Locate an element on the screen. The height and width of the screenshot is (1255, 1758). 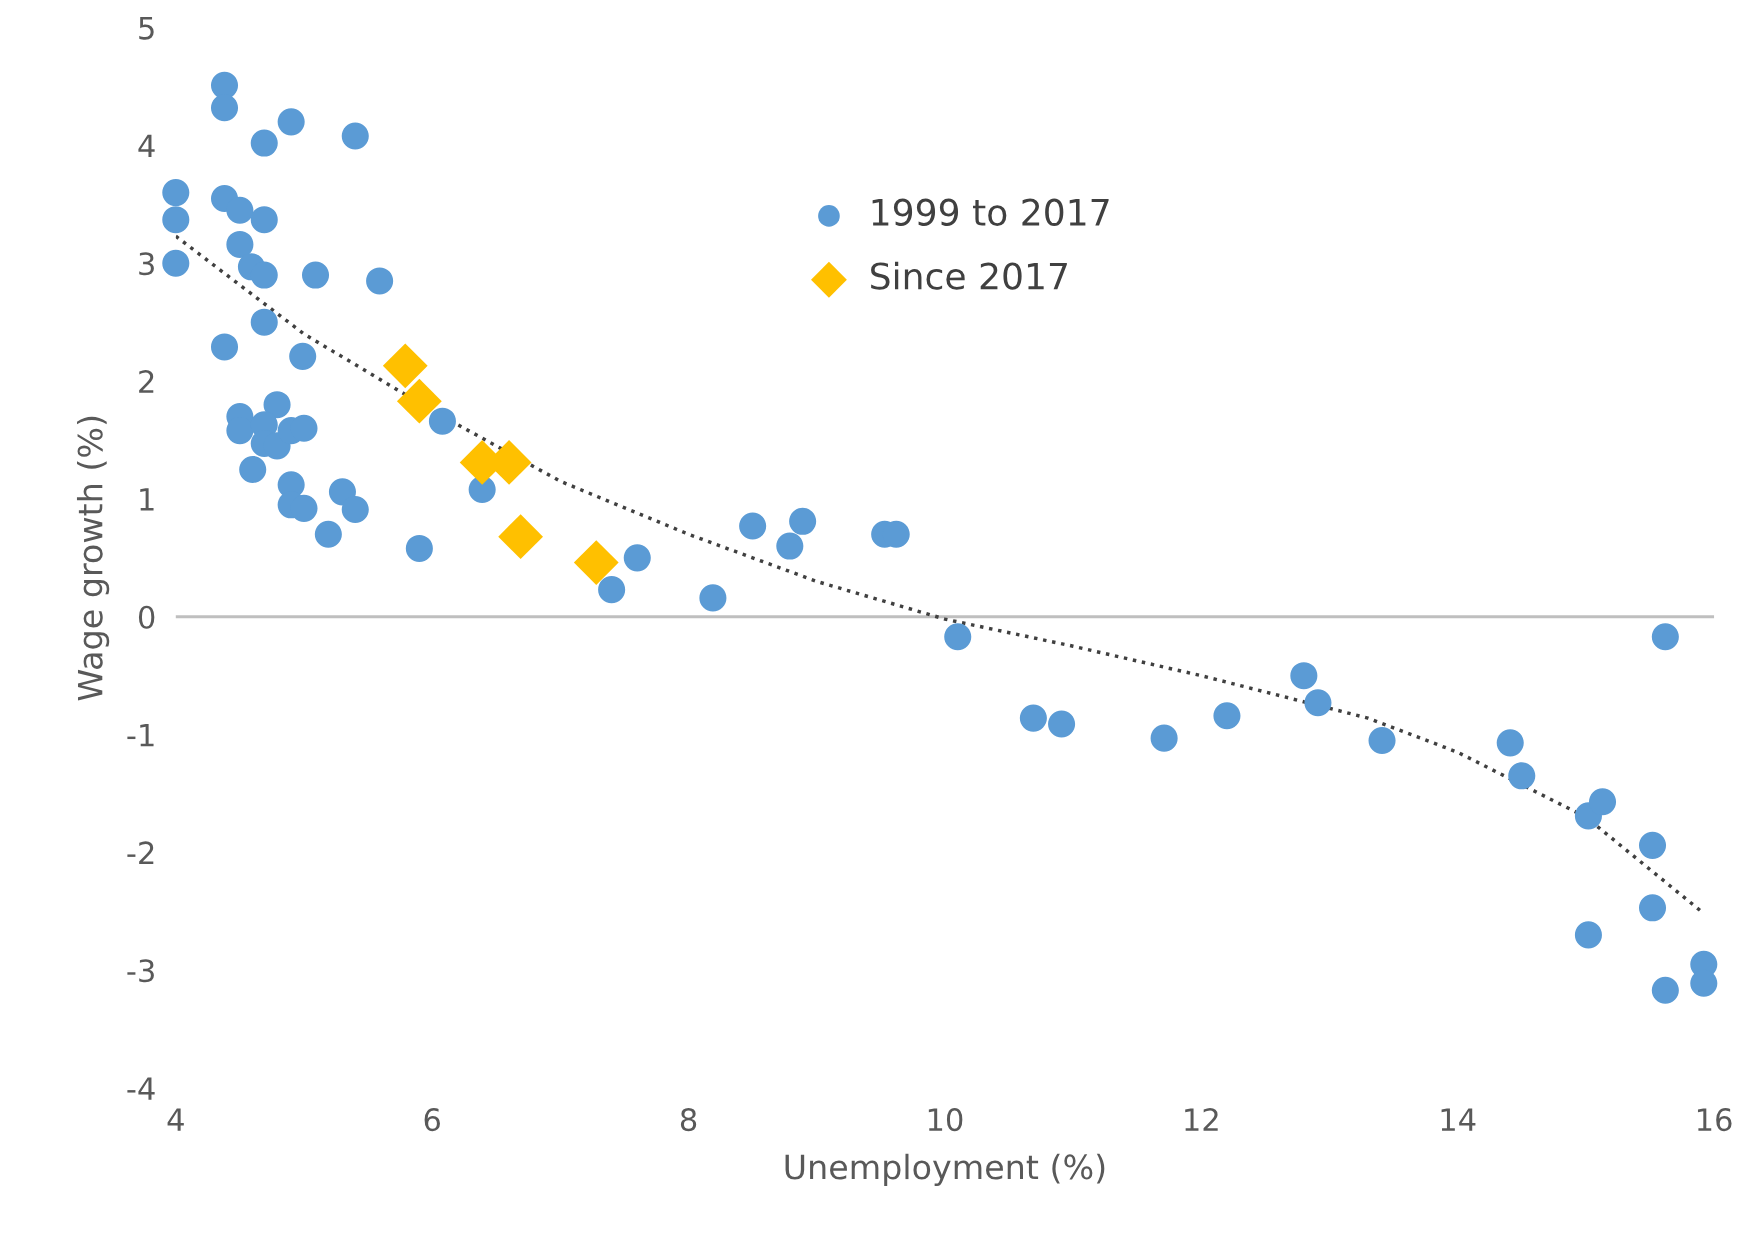
x-tick-label: 16 is located at coordinates (1714, 1120).